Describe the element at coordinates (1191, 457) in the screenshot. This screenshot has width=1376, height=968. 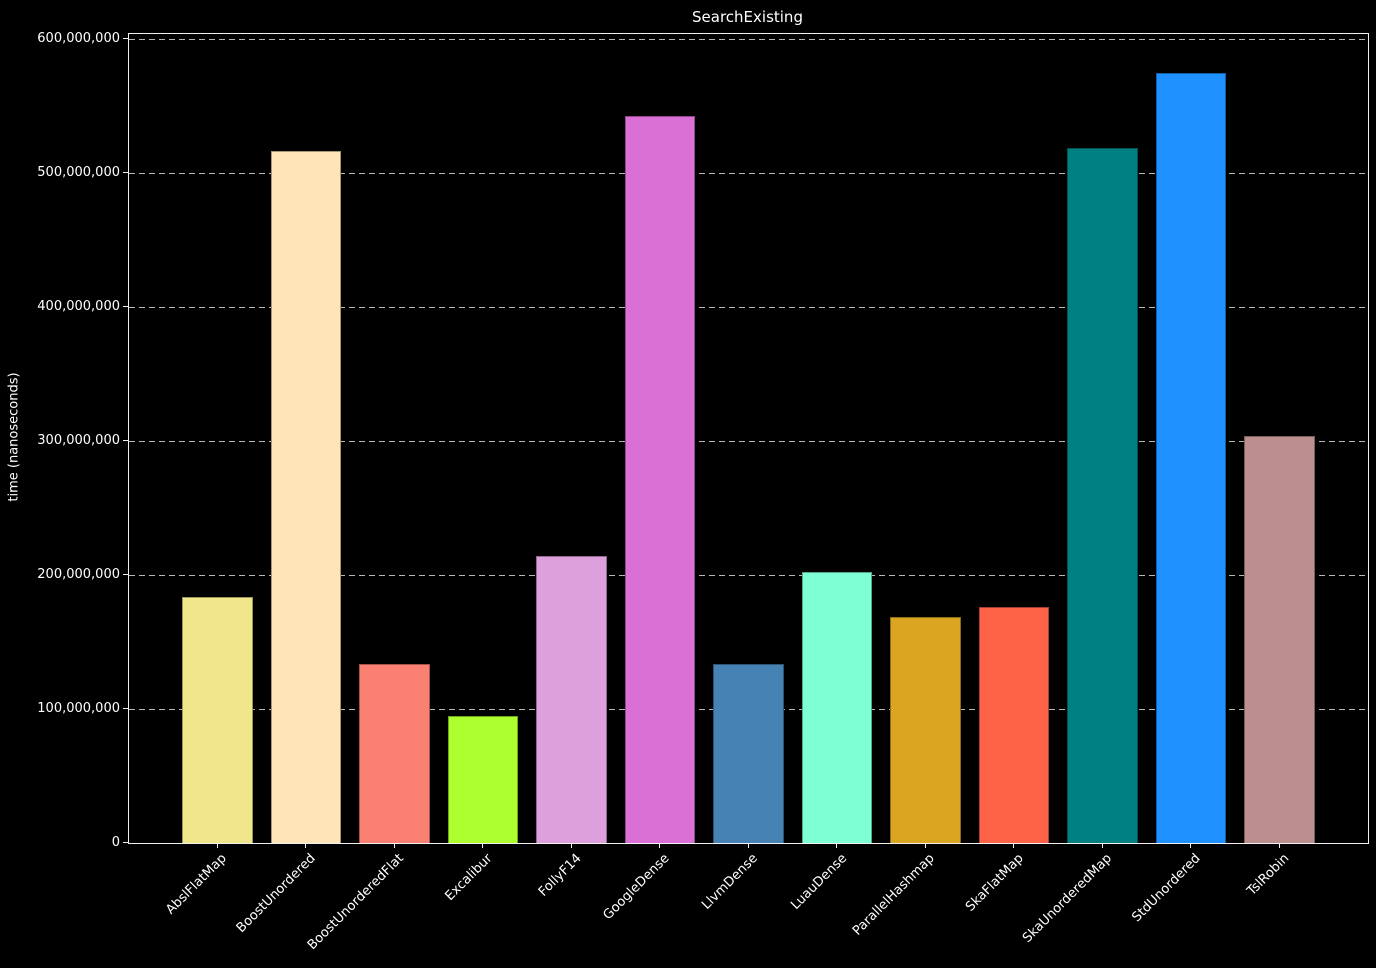
I see `bar-stdunordered` at that location.